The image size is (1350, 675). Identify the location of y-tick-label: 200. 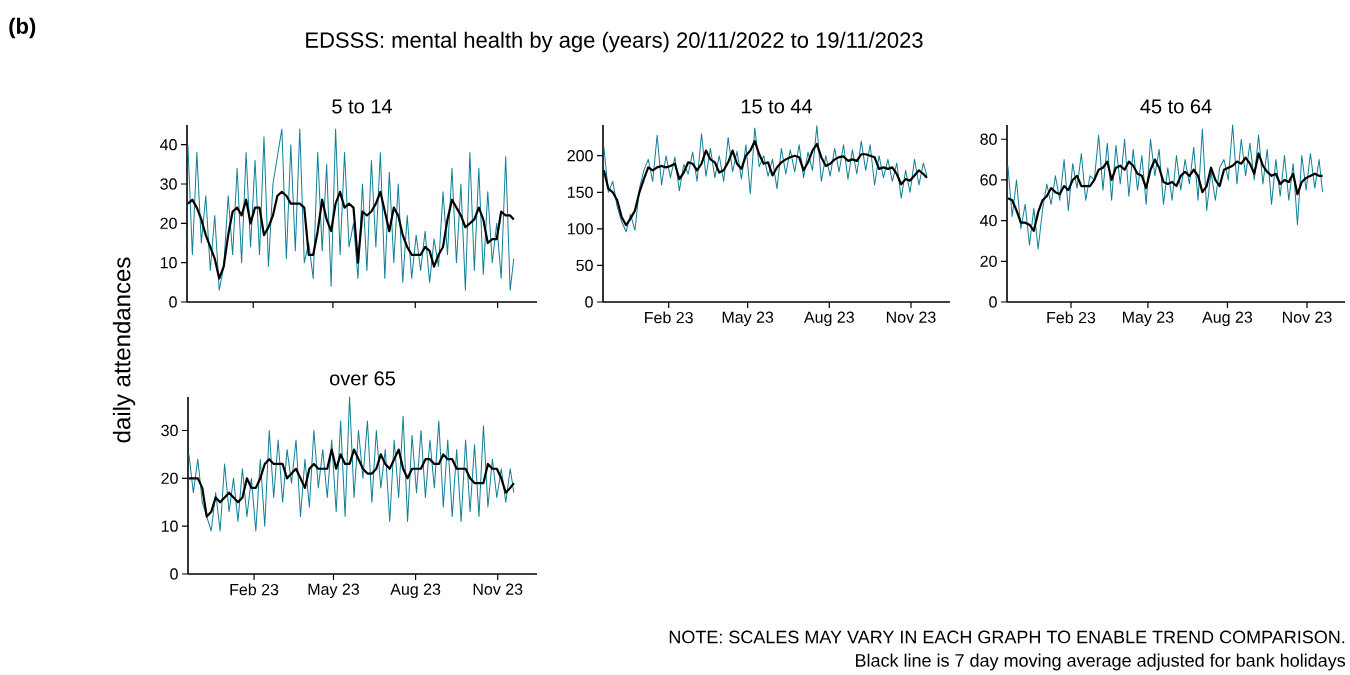
(580, 156).